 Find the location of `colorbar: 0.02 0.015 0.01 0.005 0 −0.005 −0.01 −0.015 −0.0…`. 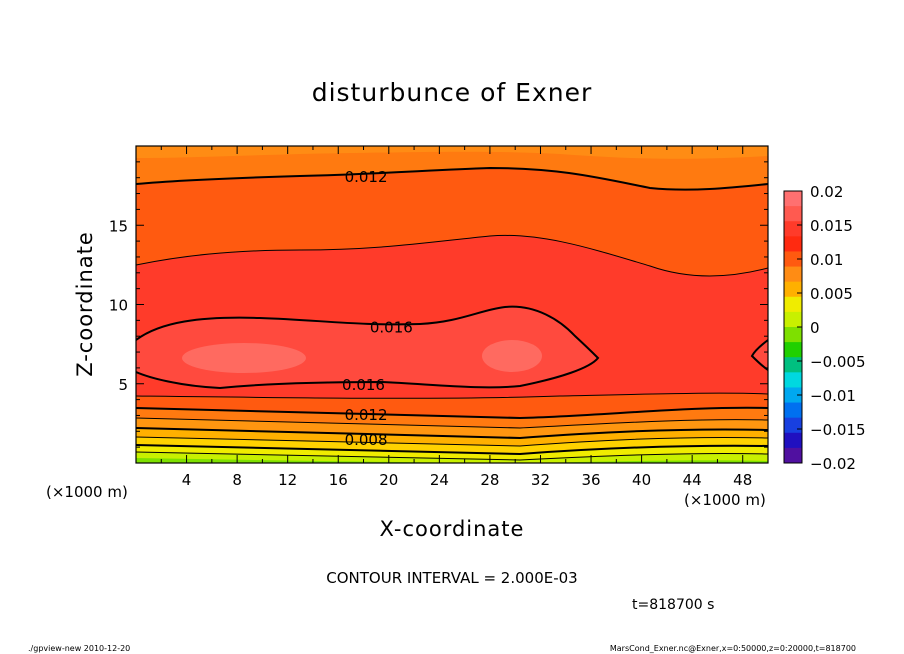

colorbar: 0.02 0.015 0.01 0.005 0 −0.005 −0.01 −0.015 −0.0… is located at coordinates (824, 328).